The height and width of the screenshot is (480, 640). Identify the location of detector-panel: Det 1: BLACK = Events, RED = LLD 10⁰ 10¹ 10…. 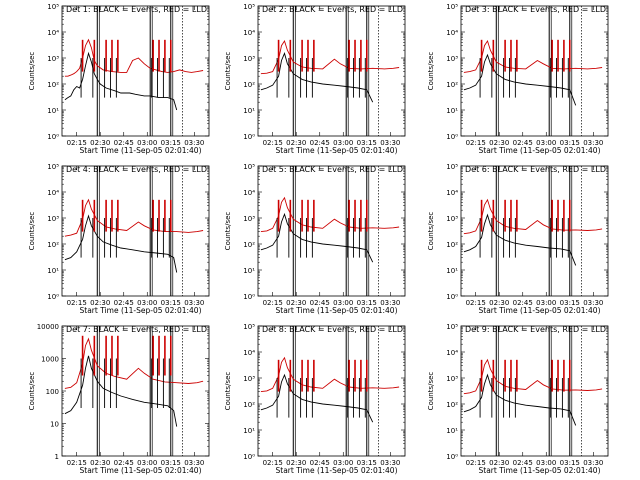
(119, 79).